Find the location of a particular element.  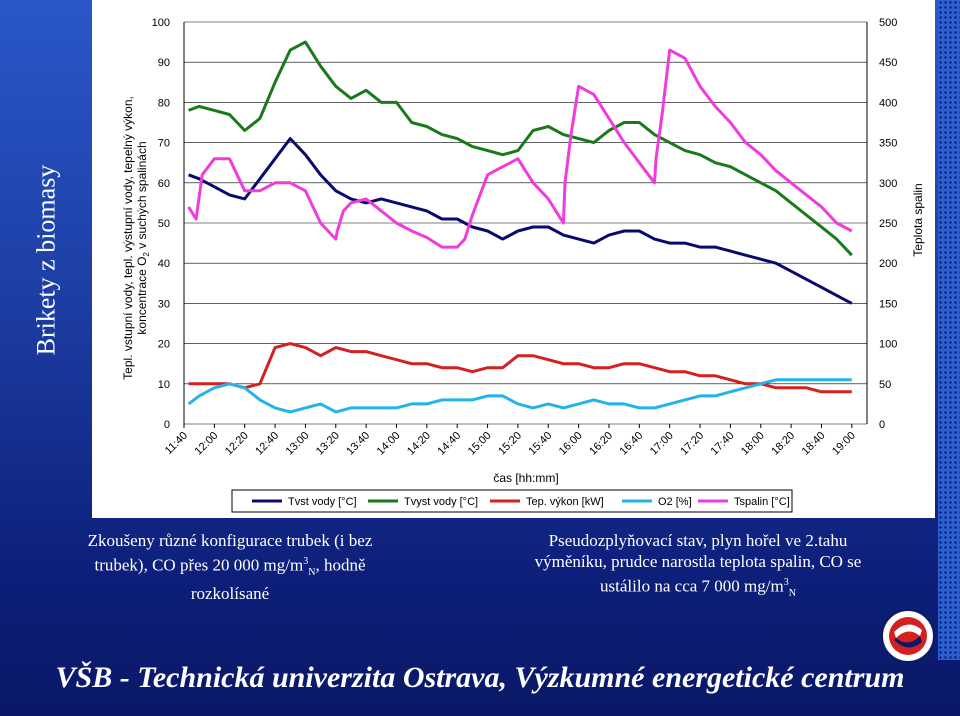

dotted-strip is located at coordinates (949, 330).